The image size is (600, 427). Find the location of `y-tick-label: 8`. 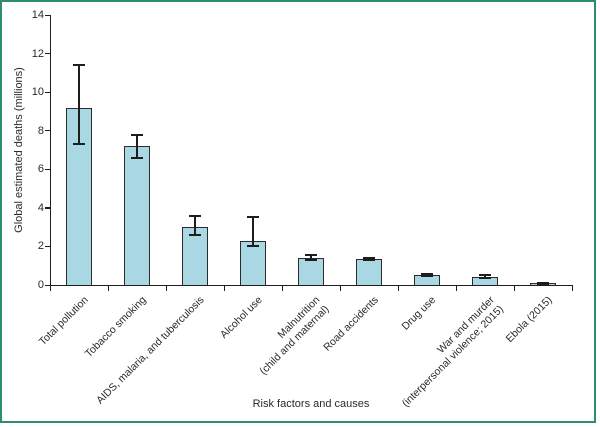

y-tick-label: 8 is located at coordinates (40, 130).